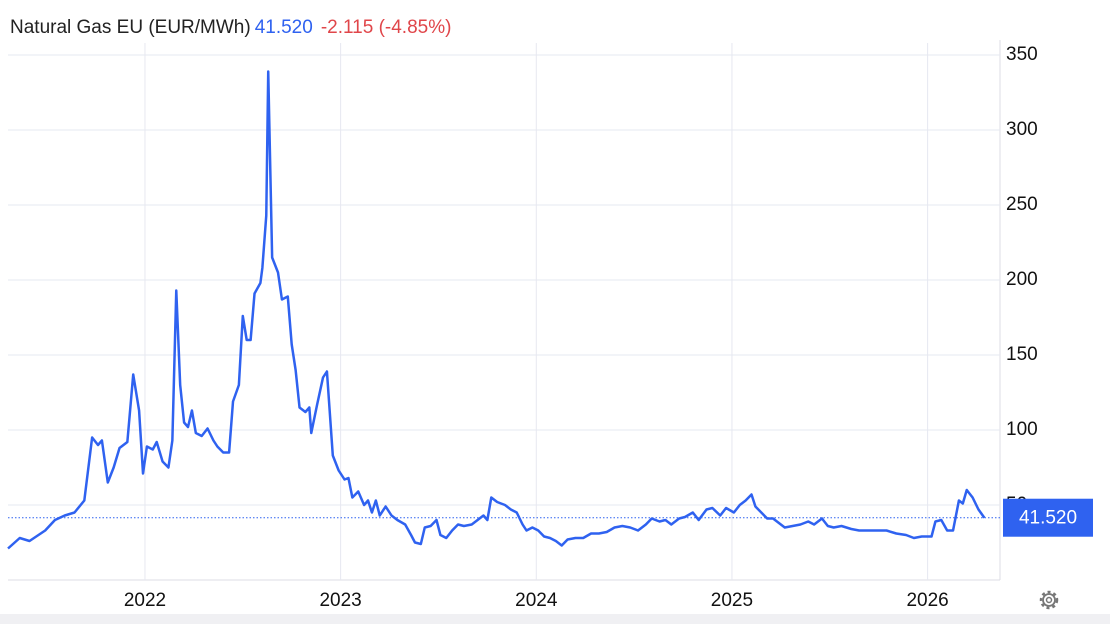 This screenshot has width=1110, height=624. What do you see at coordinates (130, 27) in the screenshot?
I see `chart-title: Natural Gas EU (EUR/MWh)` at bounding box center [130, 27].